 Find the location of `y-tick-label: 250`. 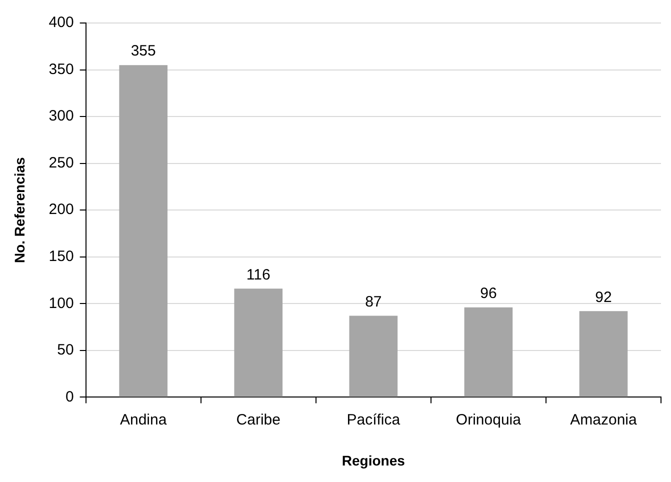

y-tick-label: 250 is located at coordinates (61, 163).